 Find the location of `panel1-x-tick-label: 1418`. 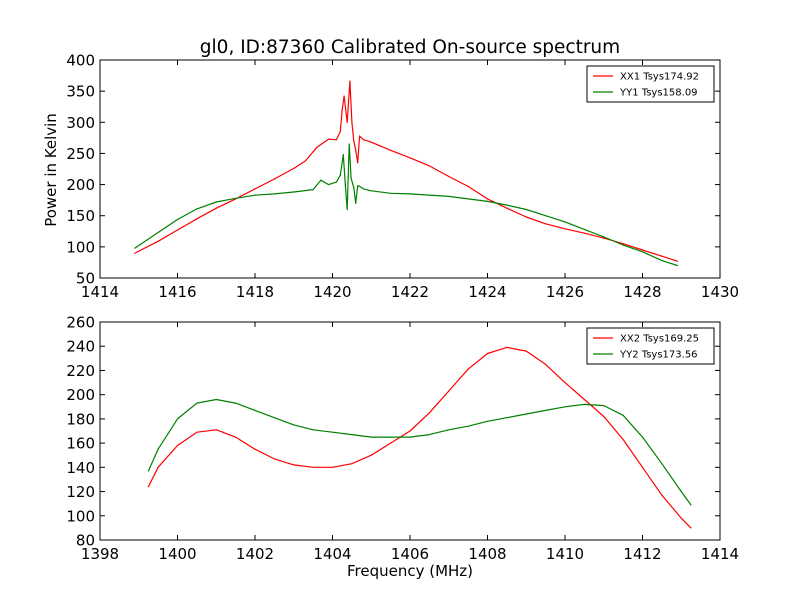

panel1-x-tick-label: 1418 is located at coordinates (255, 292).